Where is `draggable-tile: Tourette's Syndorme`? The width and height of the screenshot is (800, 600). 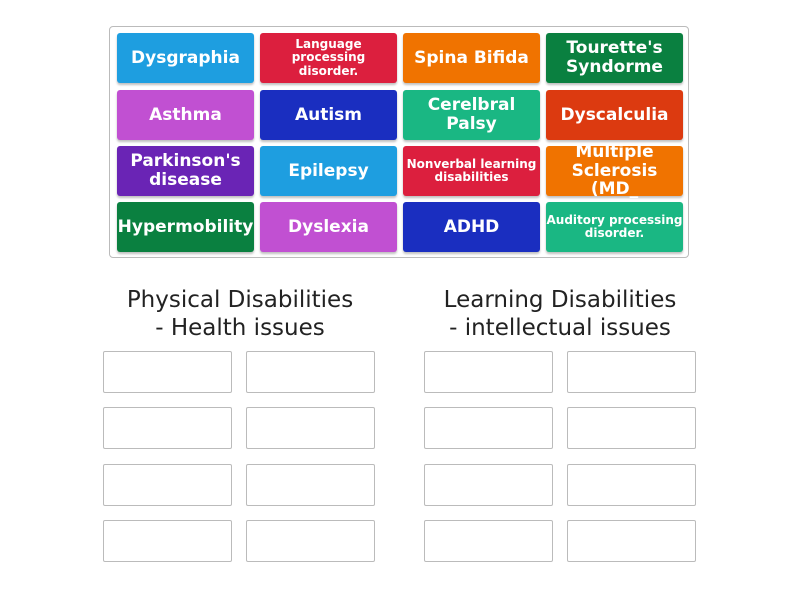 draggable-tile: Tourette's Syndorme is located at coordinates (614, 58).